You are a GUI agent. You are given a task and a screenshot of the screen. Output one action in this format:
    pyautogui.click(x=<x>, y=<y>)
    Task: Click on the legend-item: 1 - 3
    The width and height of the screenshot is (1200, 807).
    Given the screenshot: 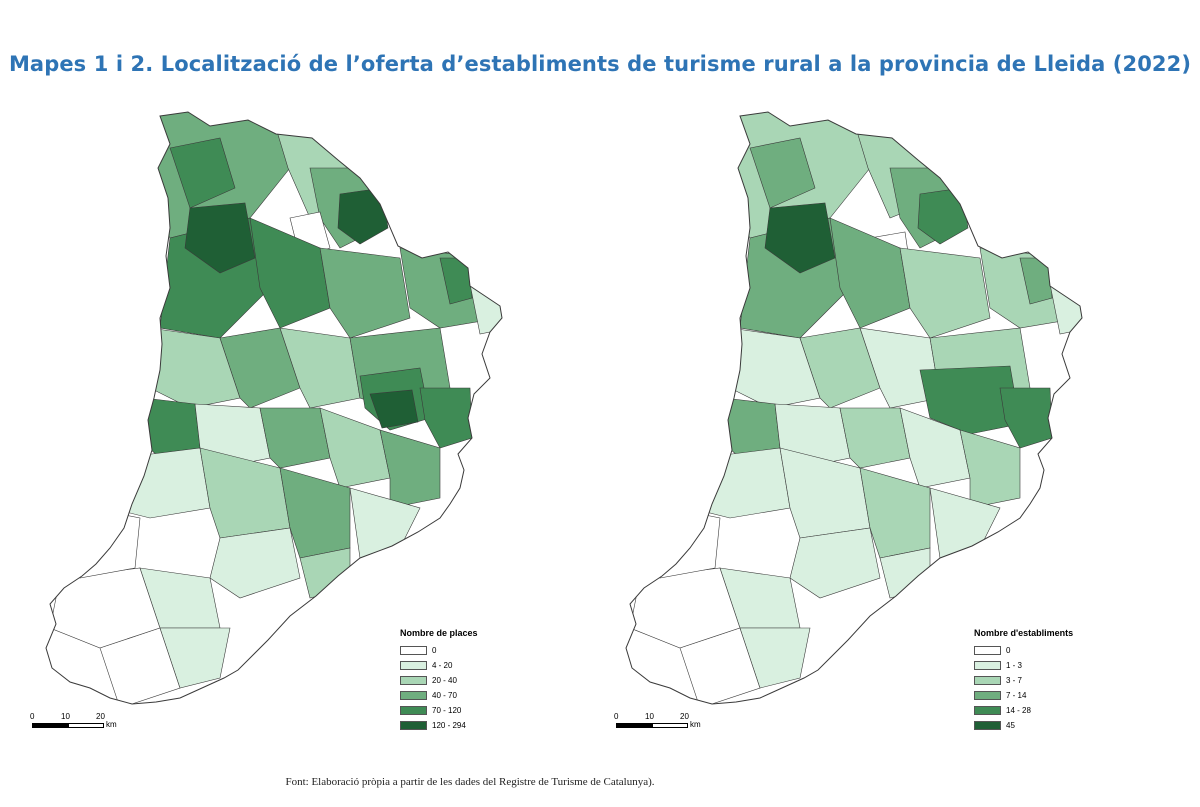 What is the action you would take?
    pyautogui.click(x=1023, y=665)
    